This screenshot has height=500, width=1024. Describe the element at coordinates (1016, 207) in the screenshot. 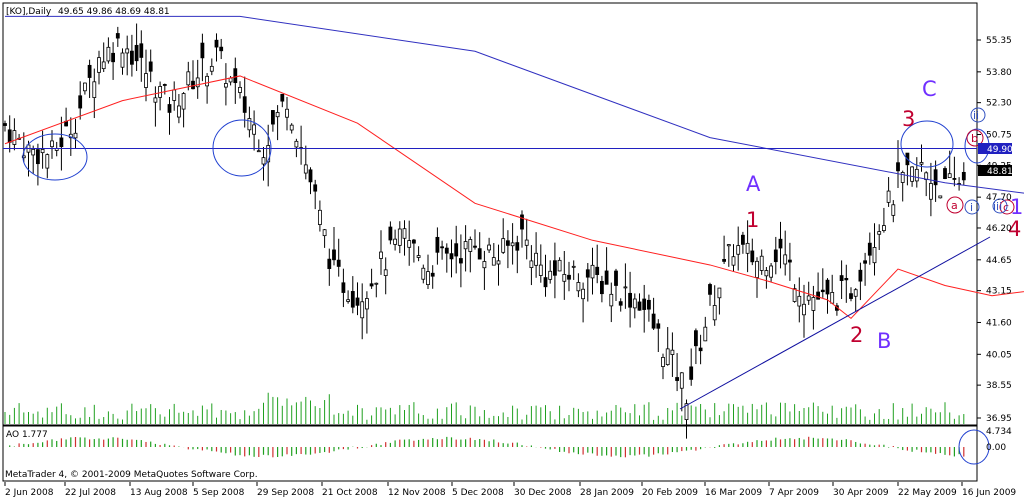

I see `wave-label-1b: 1` at that location.